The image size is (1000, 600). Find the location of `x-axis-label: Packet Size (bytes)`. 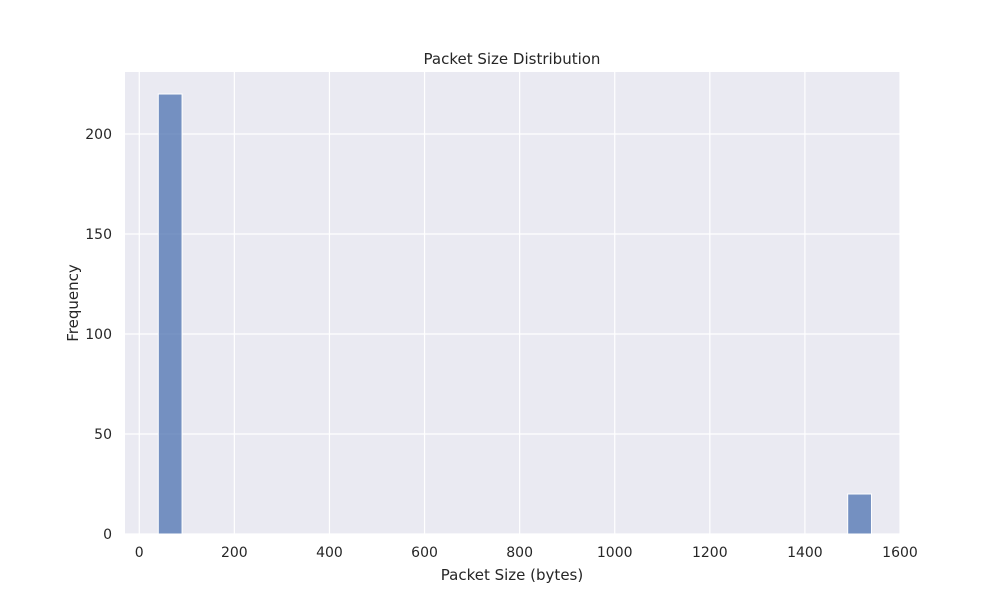

x-axis-label: Packet Size (bytes) is located at coordinates (512, 575).